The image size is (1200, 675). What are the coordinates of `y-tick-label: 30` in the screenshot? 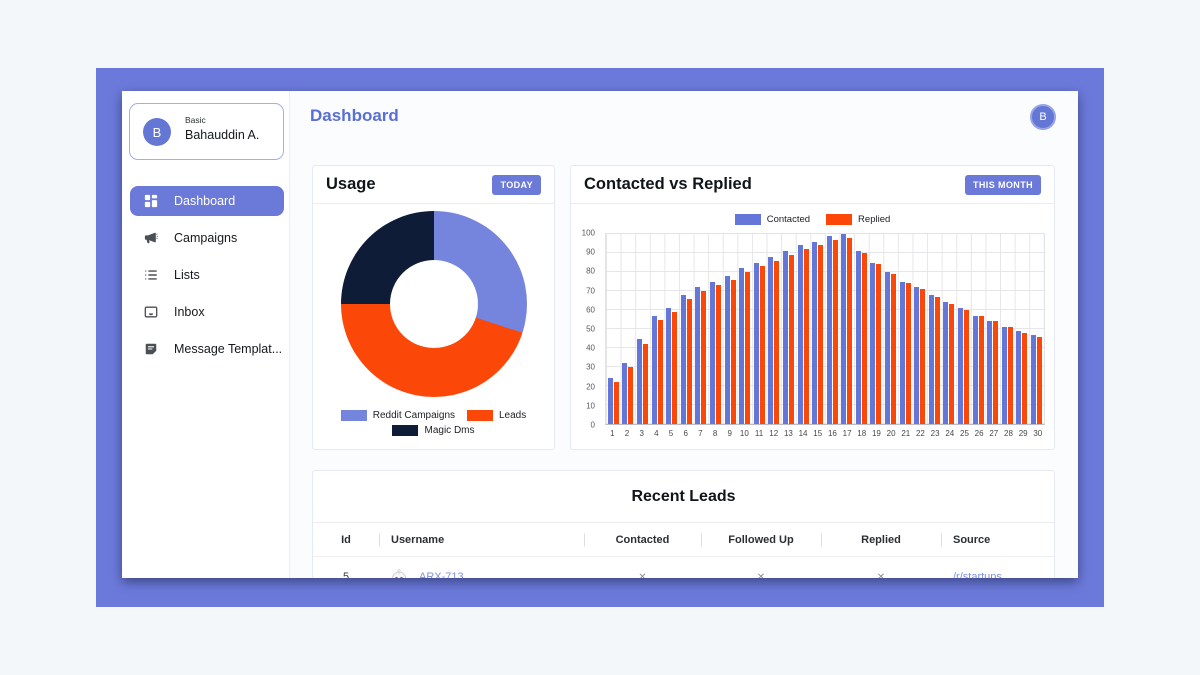 It's located at (590, 367).